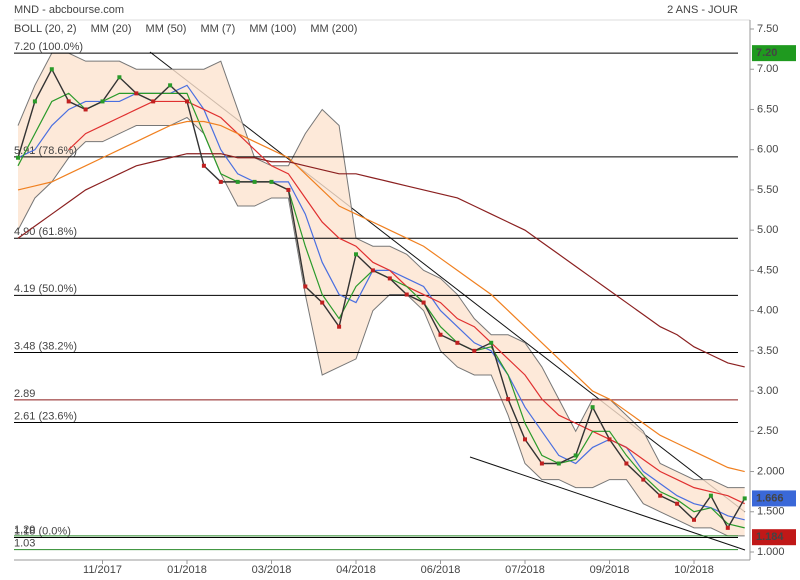  What do you see at coordinates (610, 570) in the screenshot?
I see `x-tick-label: 09/2018` at bounding box center [610, 570].